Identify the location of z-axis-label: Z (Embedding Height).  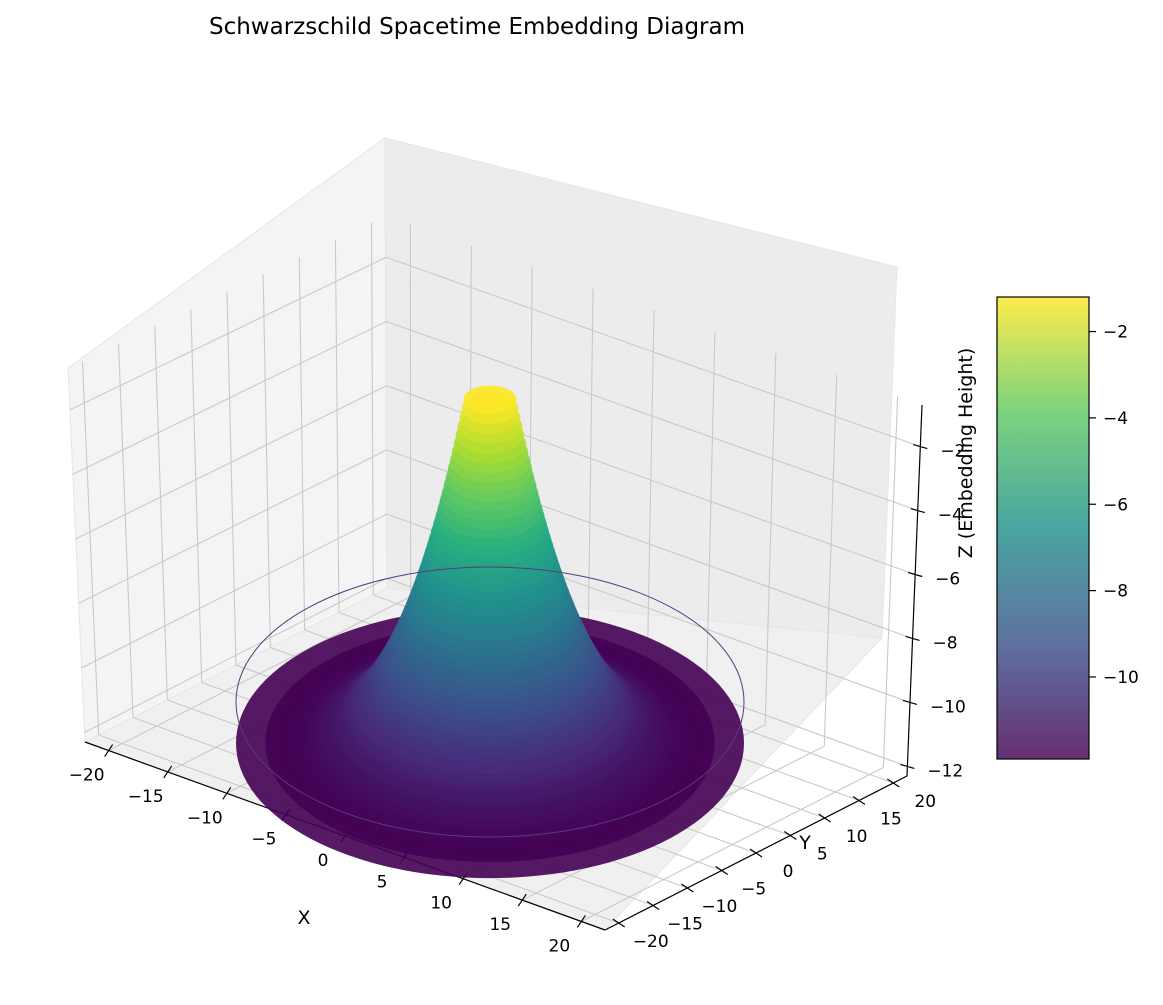
(966, 453).